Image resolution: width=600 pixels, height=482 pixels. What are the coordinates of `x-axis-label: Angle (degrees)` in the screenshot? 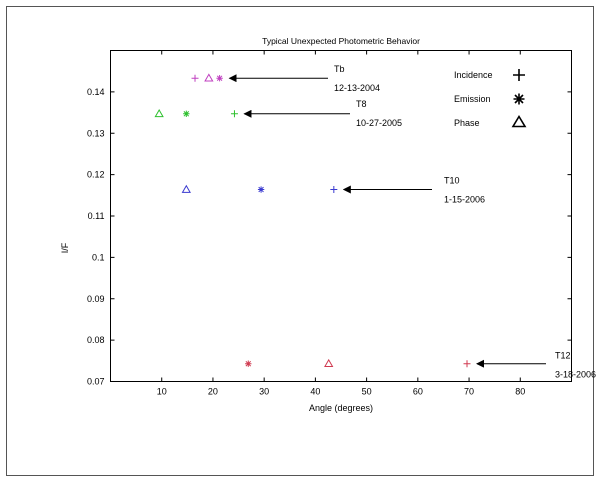 It's located at (341, 408).